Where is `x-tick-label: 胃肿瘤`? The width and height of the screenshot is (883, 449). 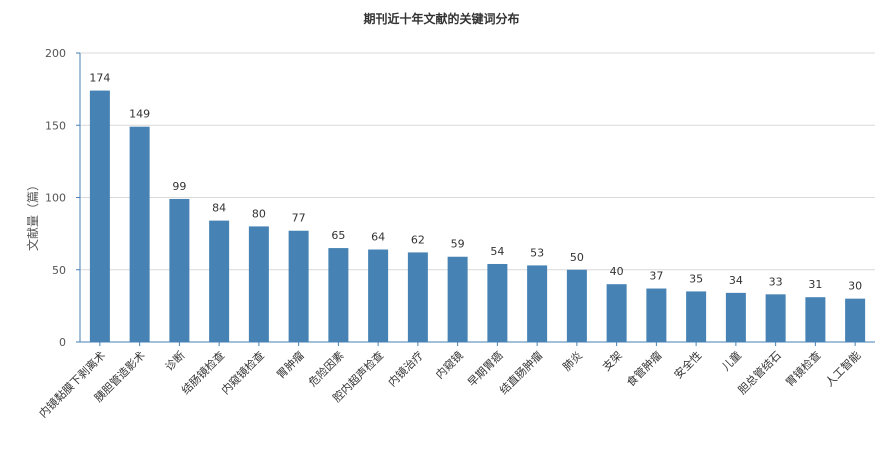 x-tick-label: 胃肿瘤 is located at coordinates (290, 364).